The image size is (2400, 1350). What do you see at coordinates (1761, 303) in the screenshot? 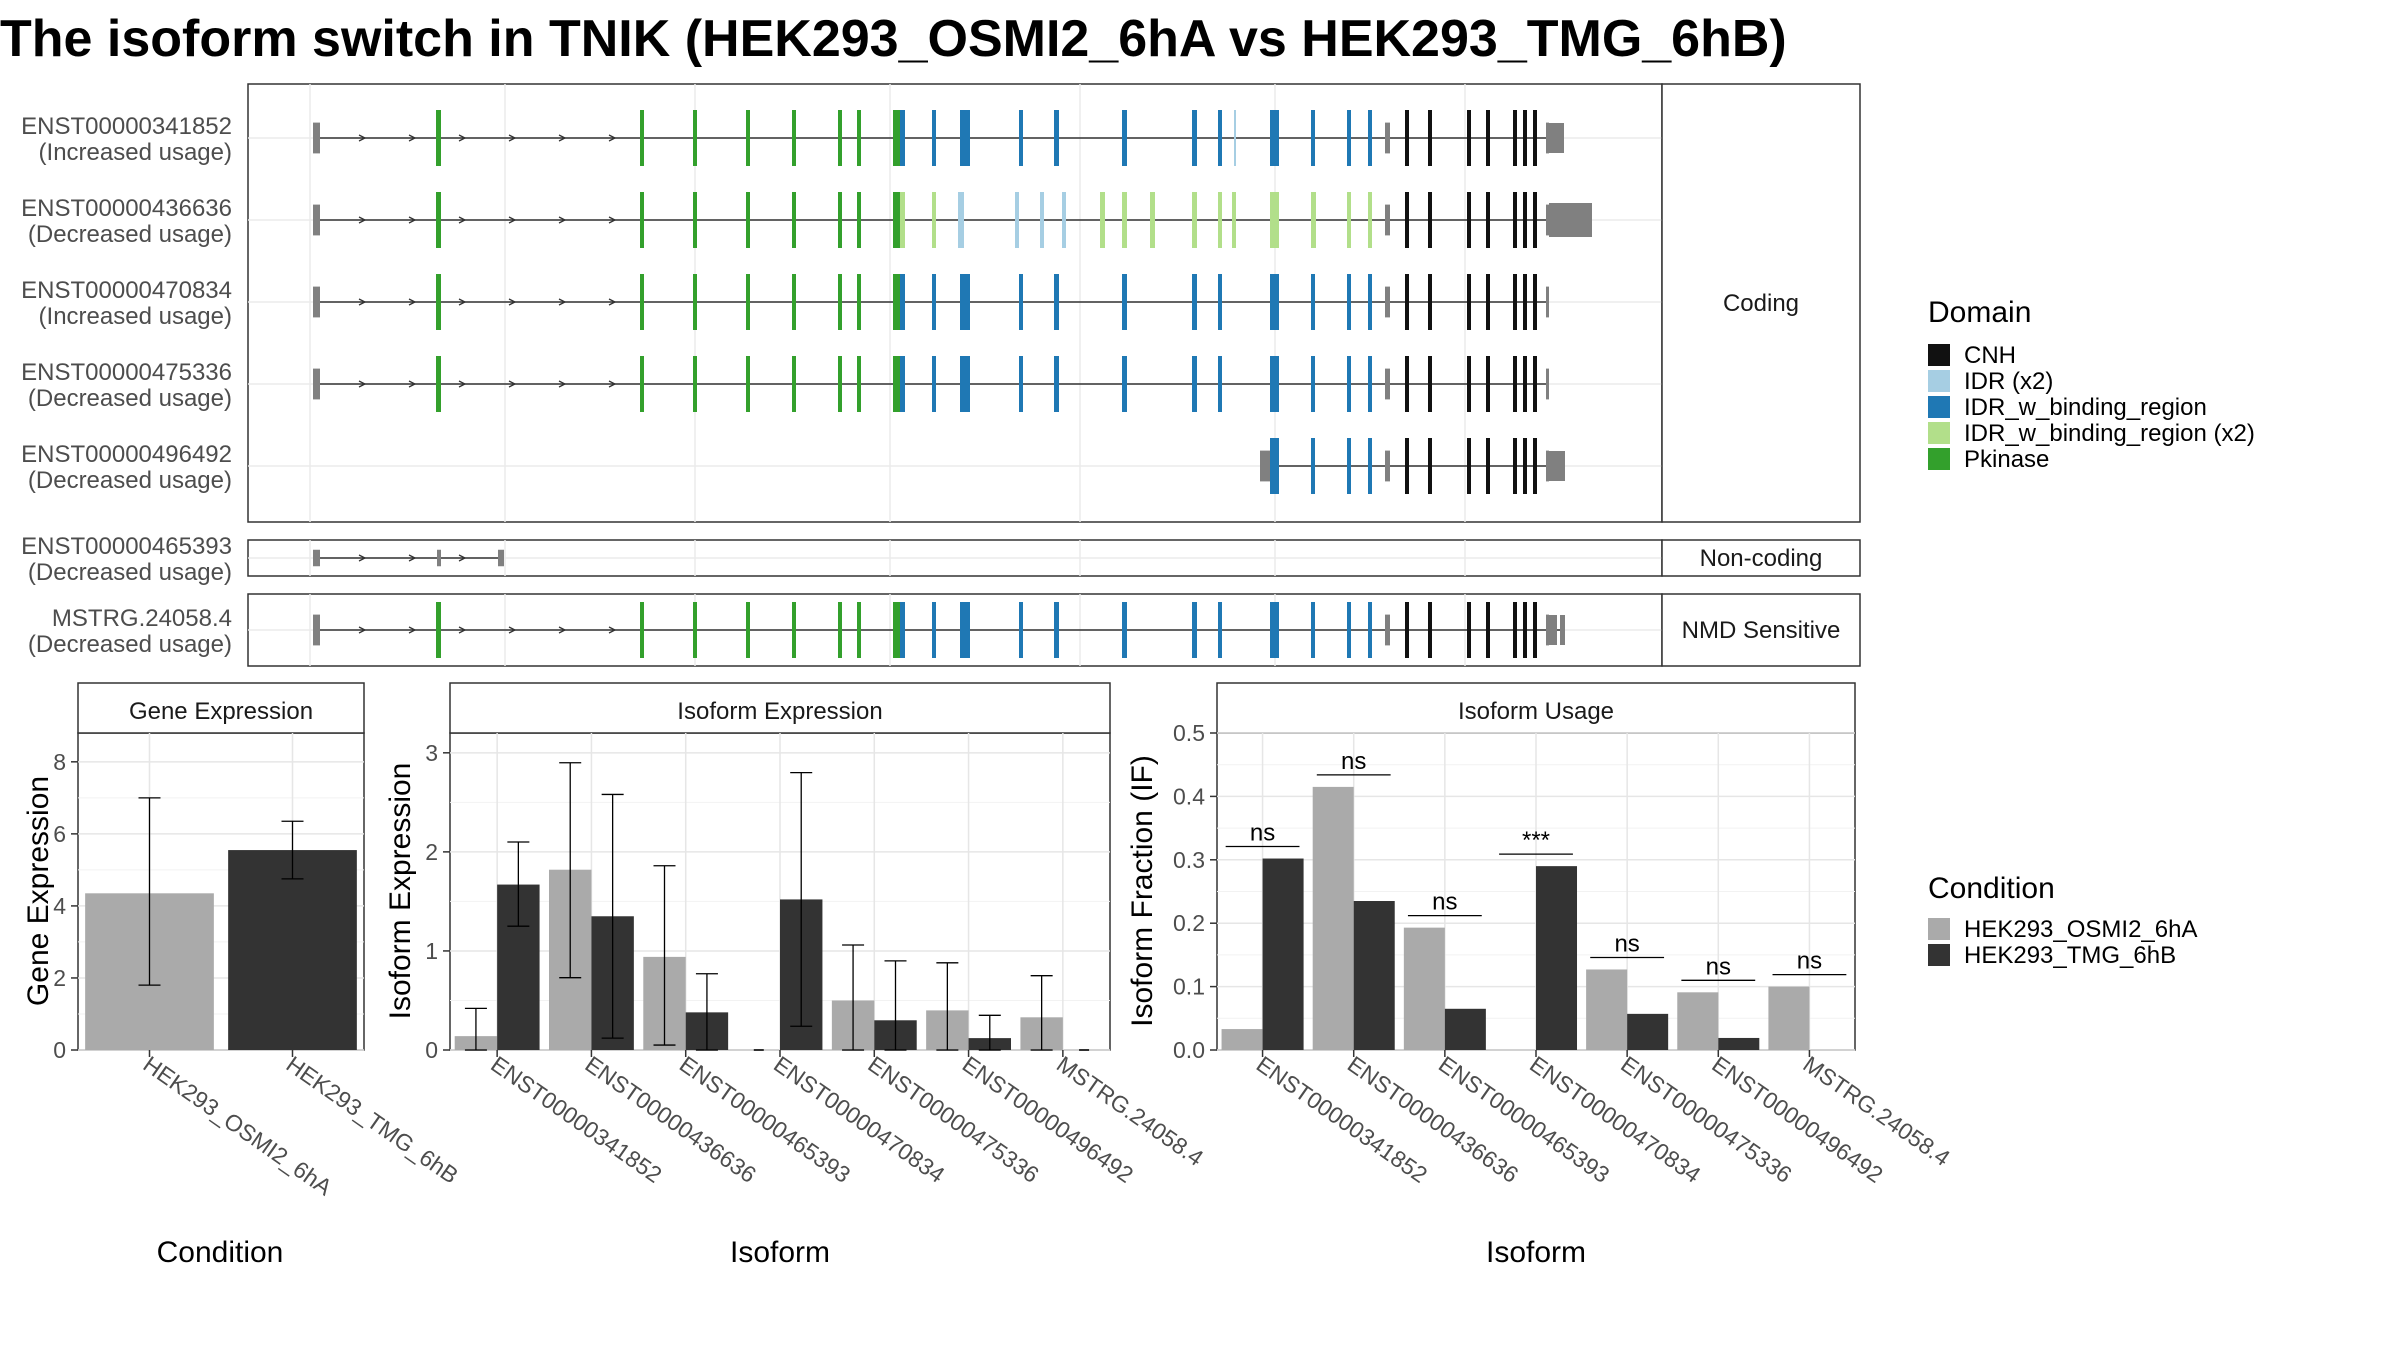
I see `panel-strip-label: Coding` at bounding box center [1761, 303].